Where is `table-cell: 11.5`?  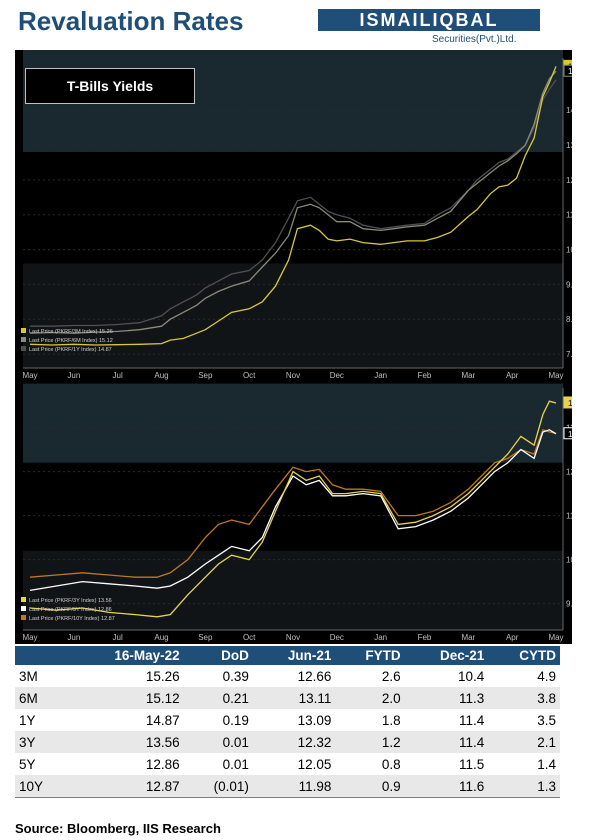
table-cell: 11.5 is located at coordinates (472, 764).